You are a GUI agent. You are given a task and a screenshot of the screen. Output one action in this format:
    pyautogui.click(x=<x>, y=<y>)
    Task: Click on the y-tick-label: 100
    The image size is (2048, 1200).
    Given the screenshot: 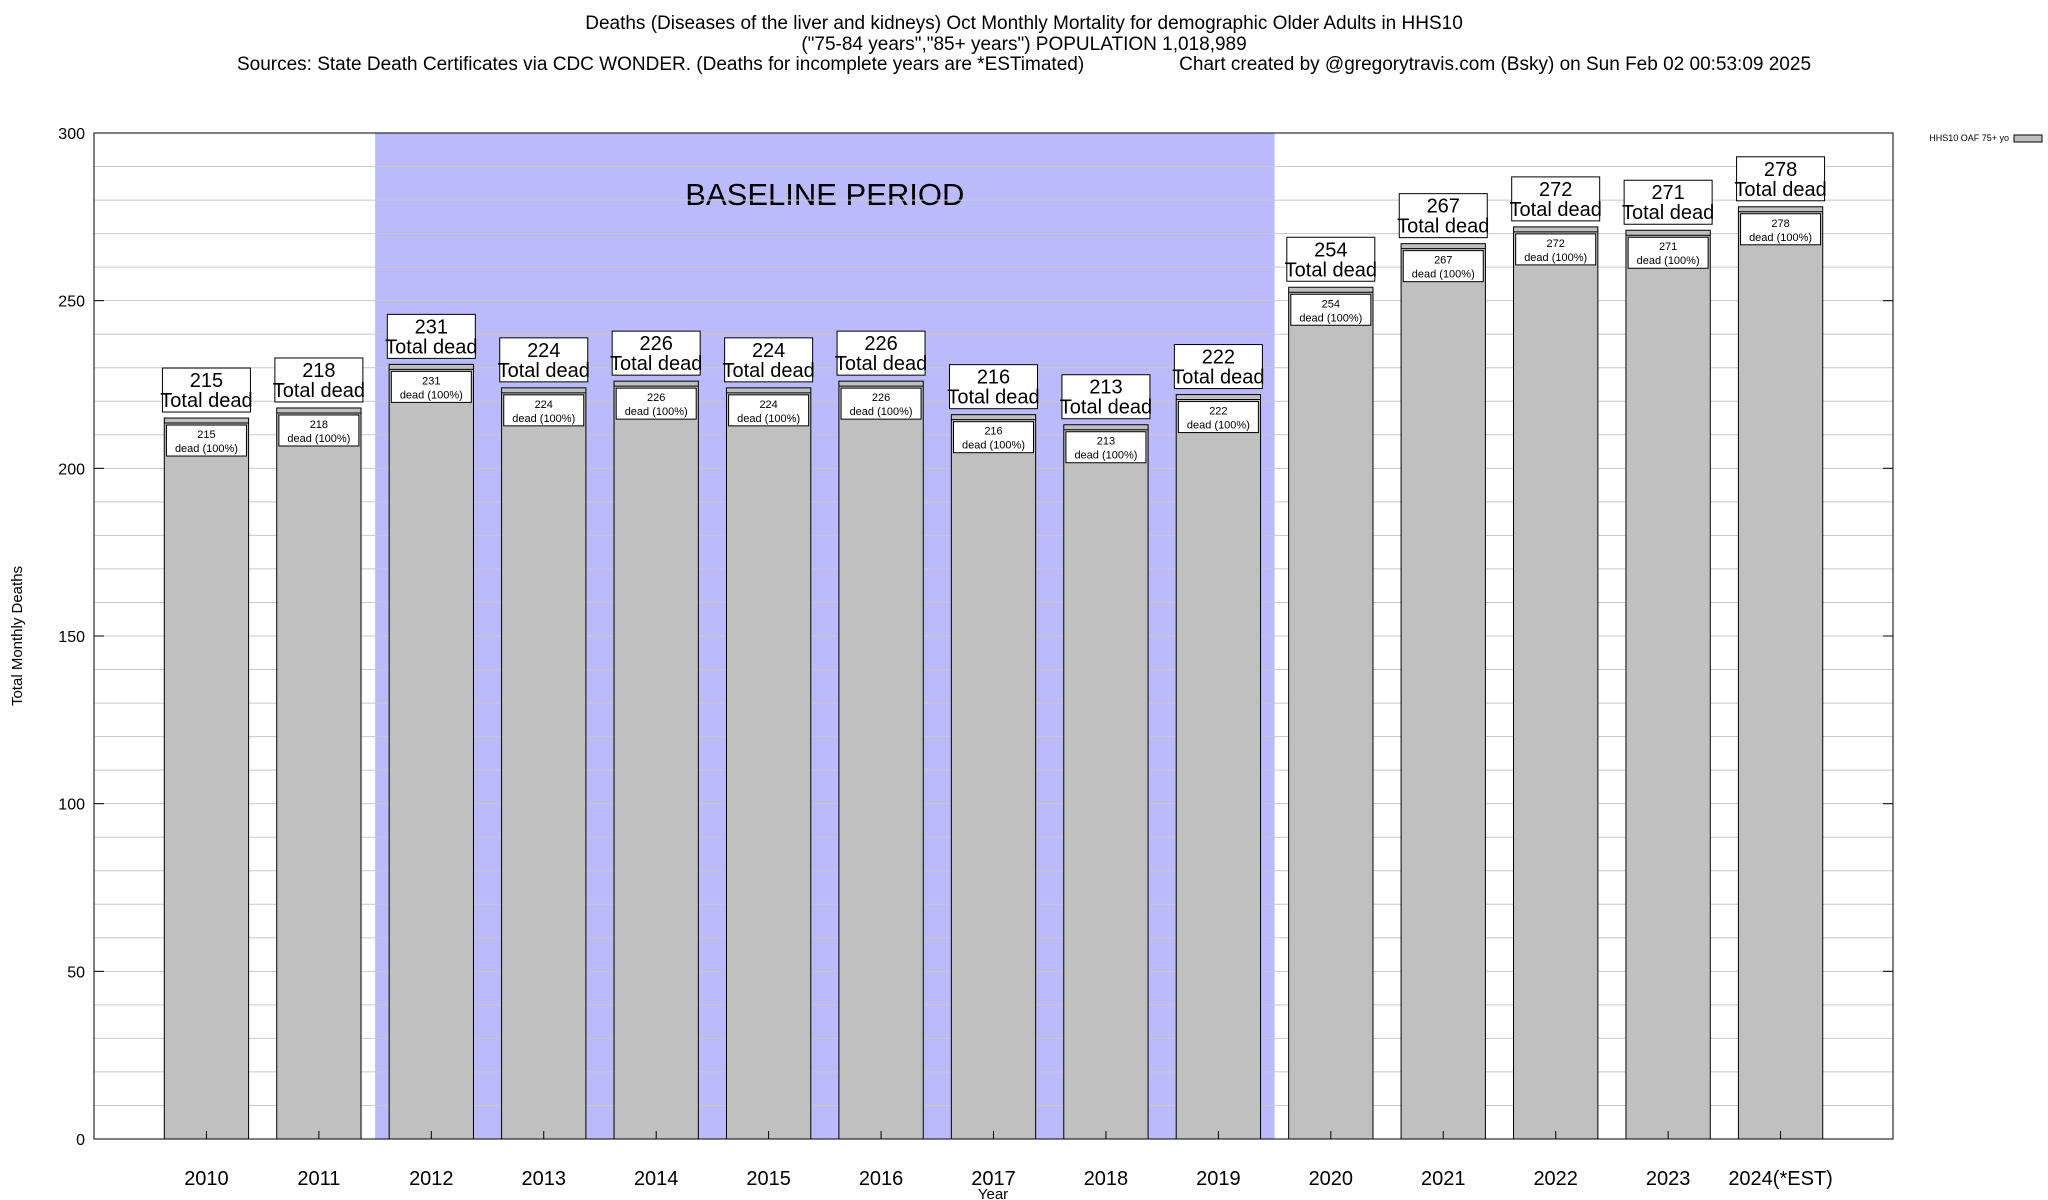 What is the action you would take?
    pyautogui.click(x=71, y=805)
    